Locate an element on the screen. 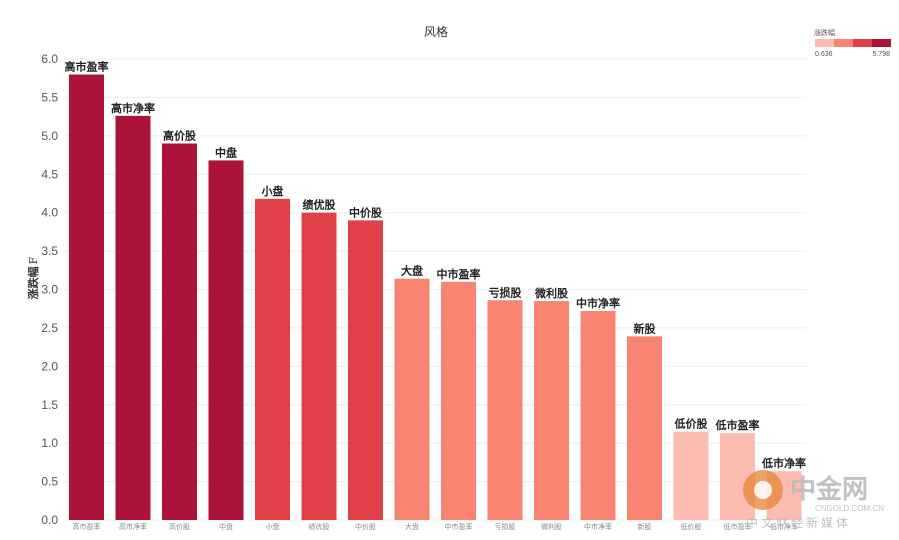 The image size is (899, 540). legend: 涨跌幅 0.636 5.798 is located at coordinates (852, 43).